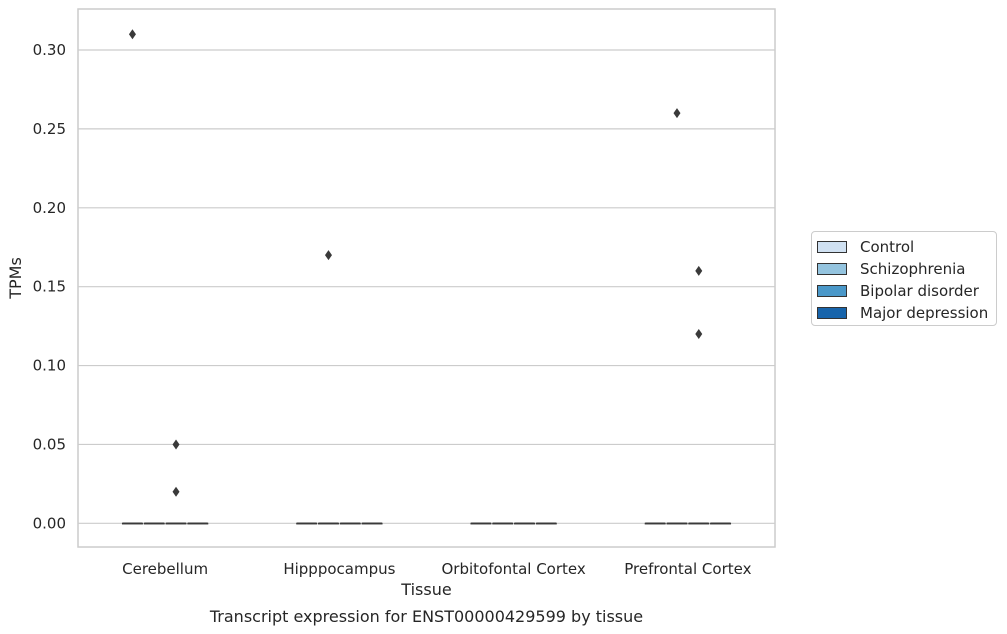  I want to click on y-tick-label: 0.15, so click(49, 287).